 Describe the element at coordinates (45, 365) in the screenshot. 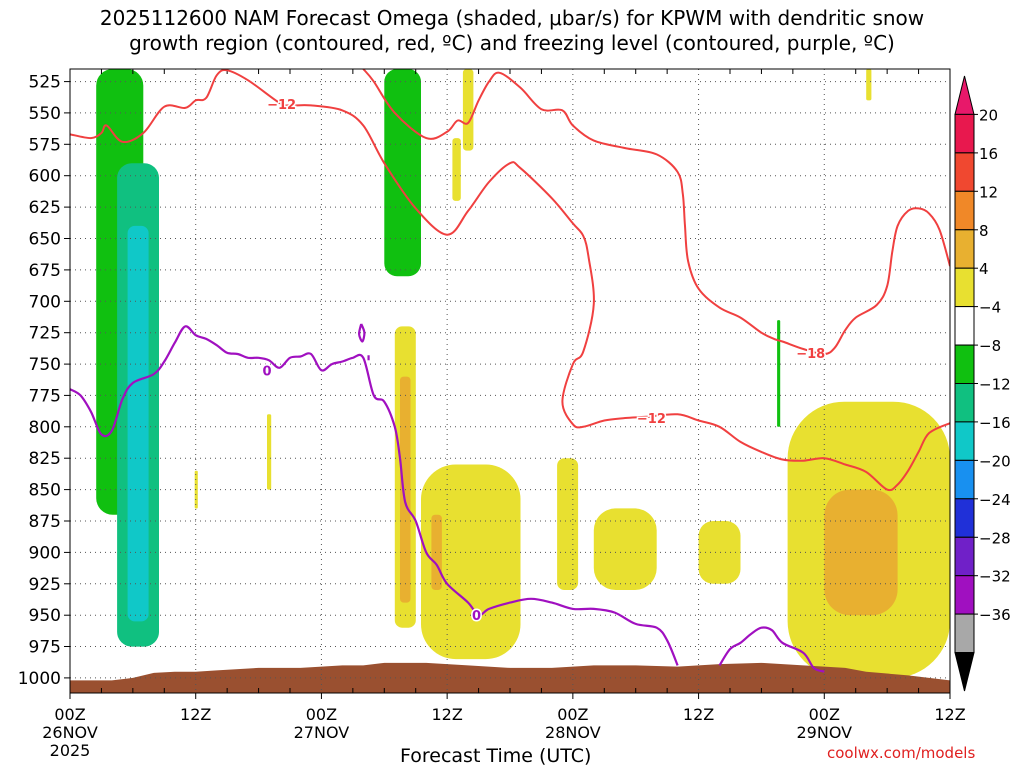

I see `y-tick-label: 750` at that location.